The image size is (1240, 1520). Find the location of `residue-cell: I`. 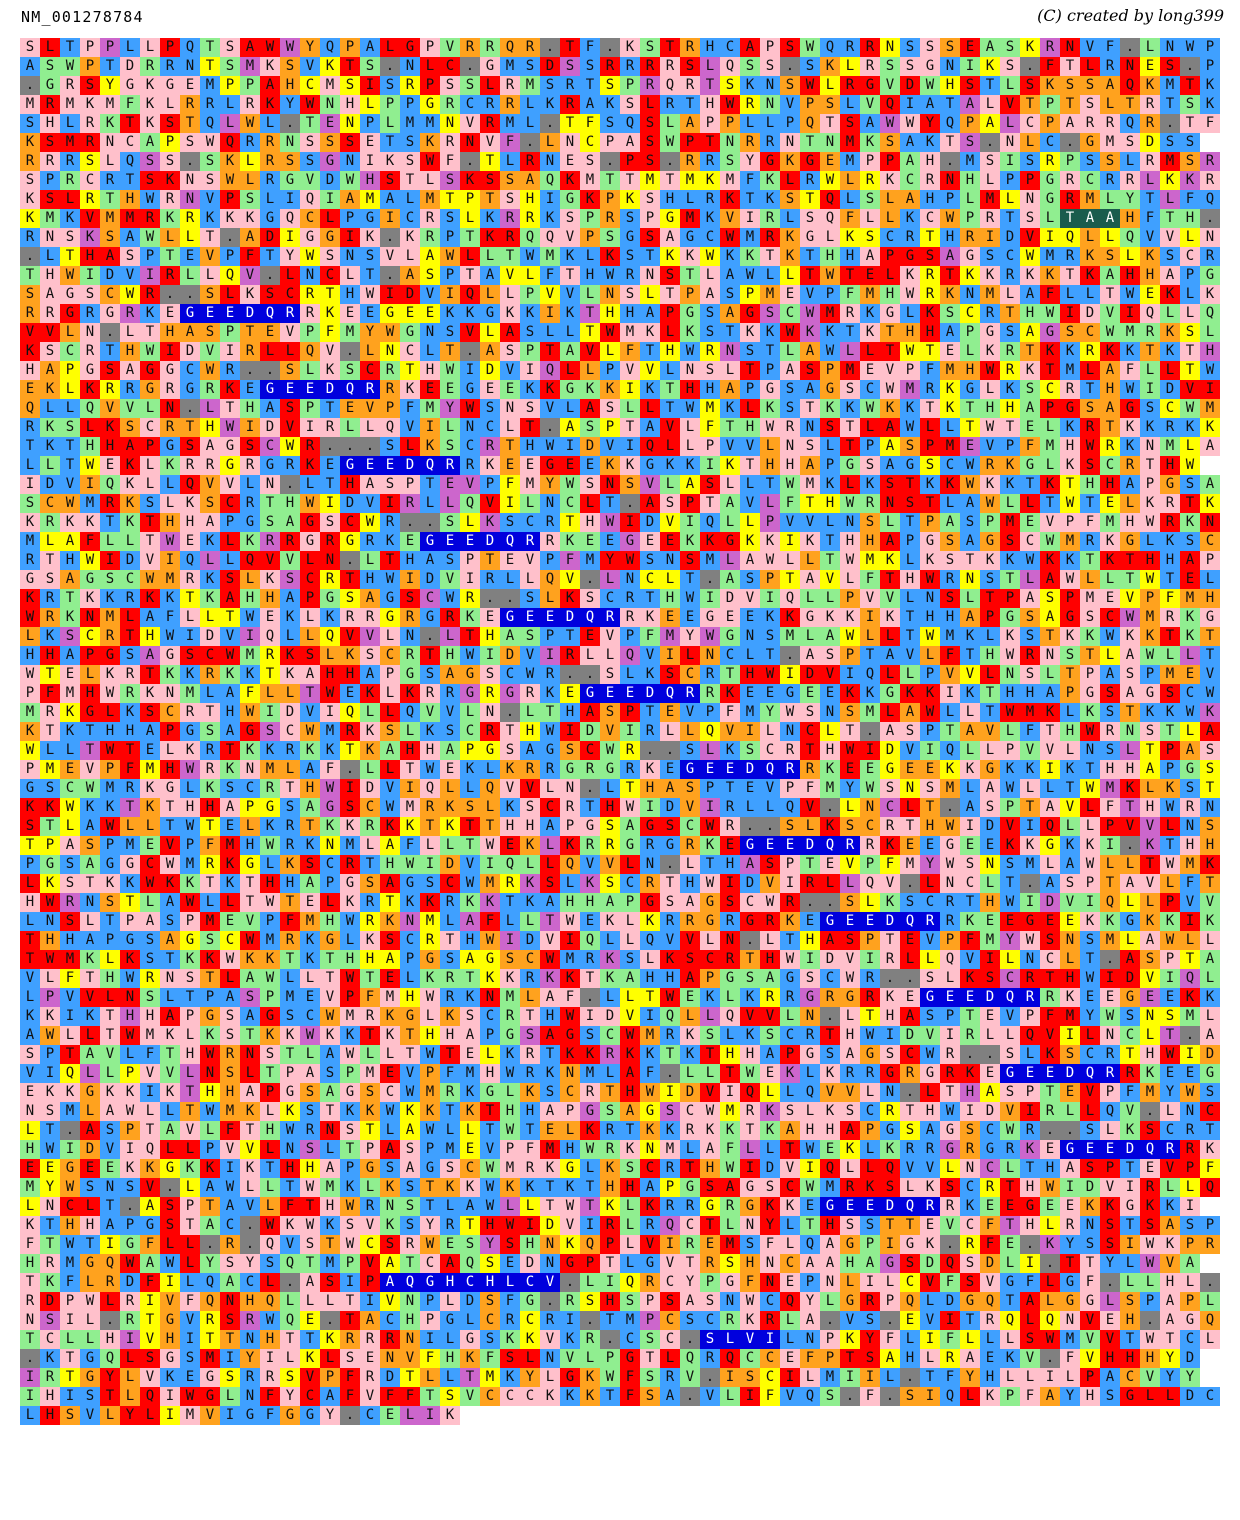

residue-cell: I is located at coordinates (530, 1225).